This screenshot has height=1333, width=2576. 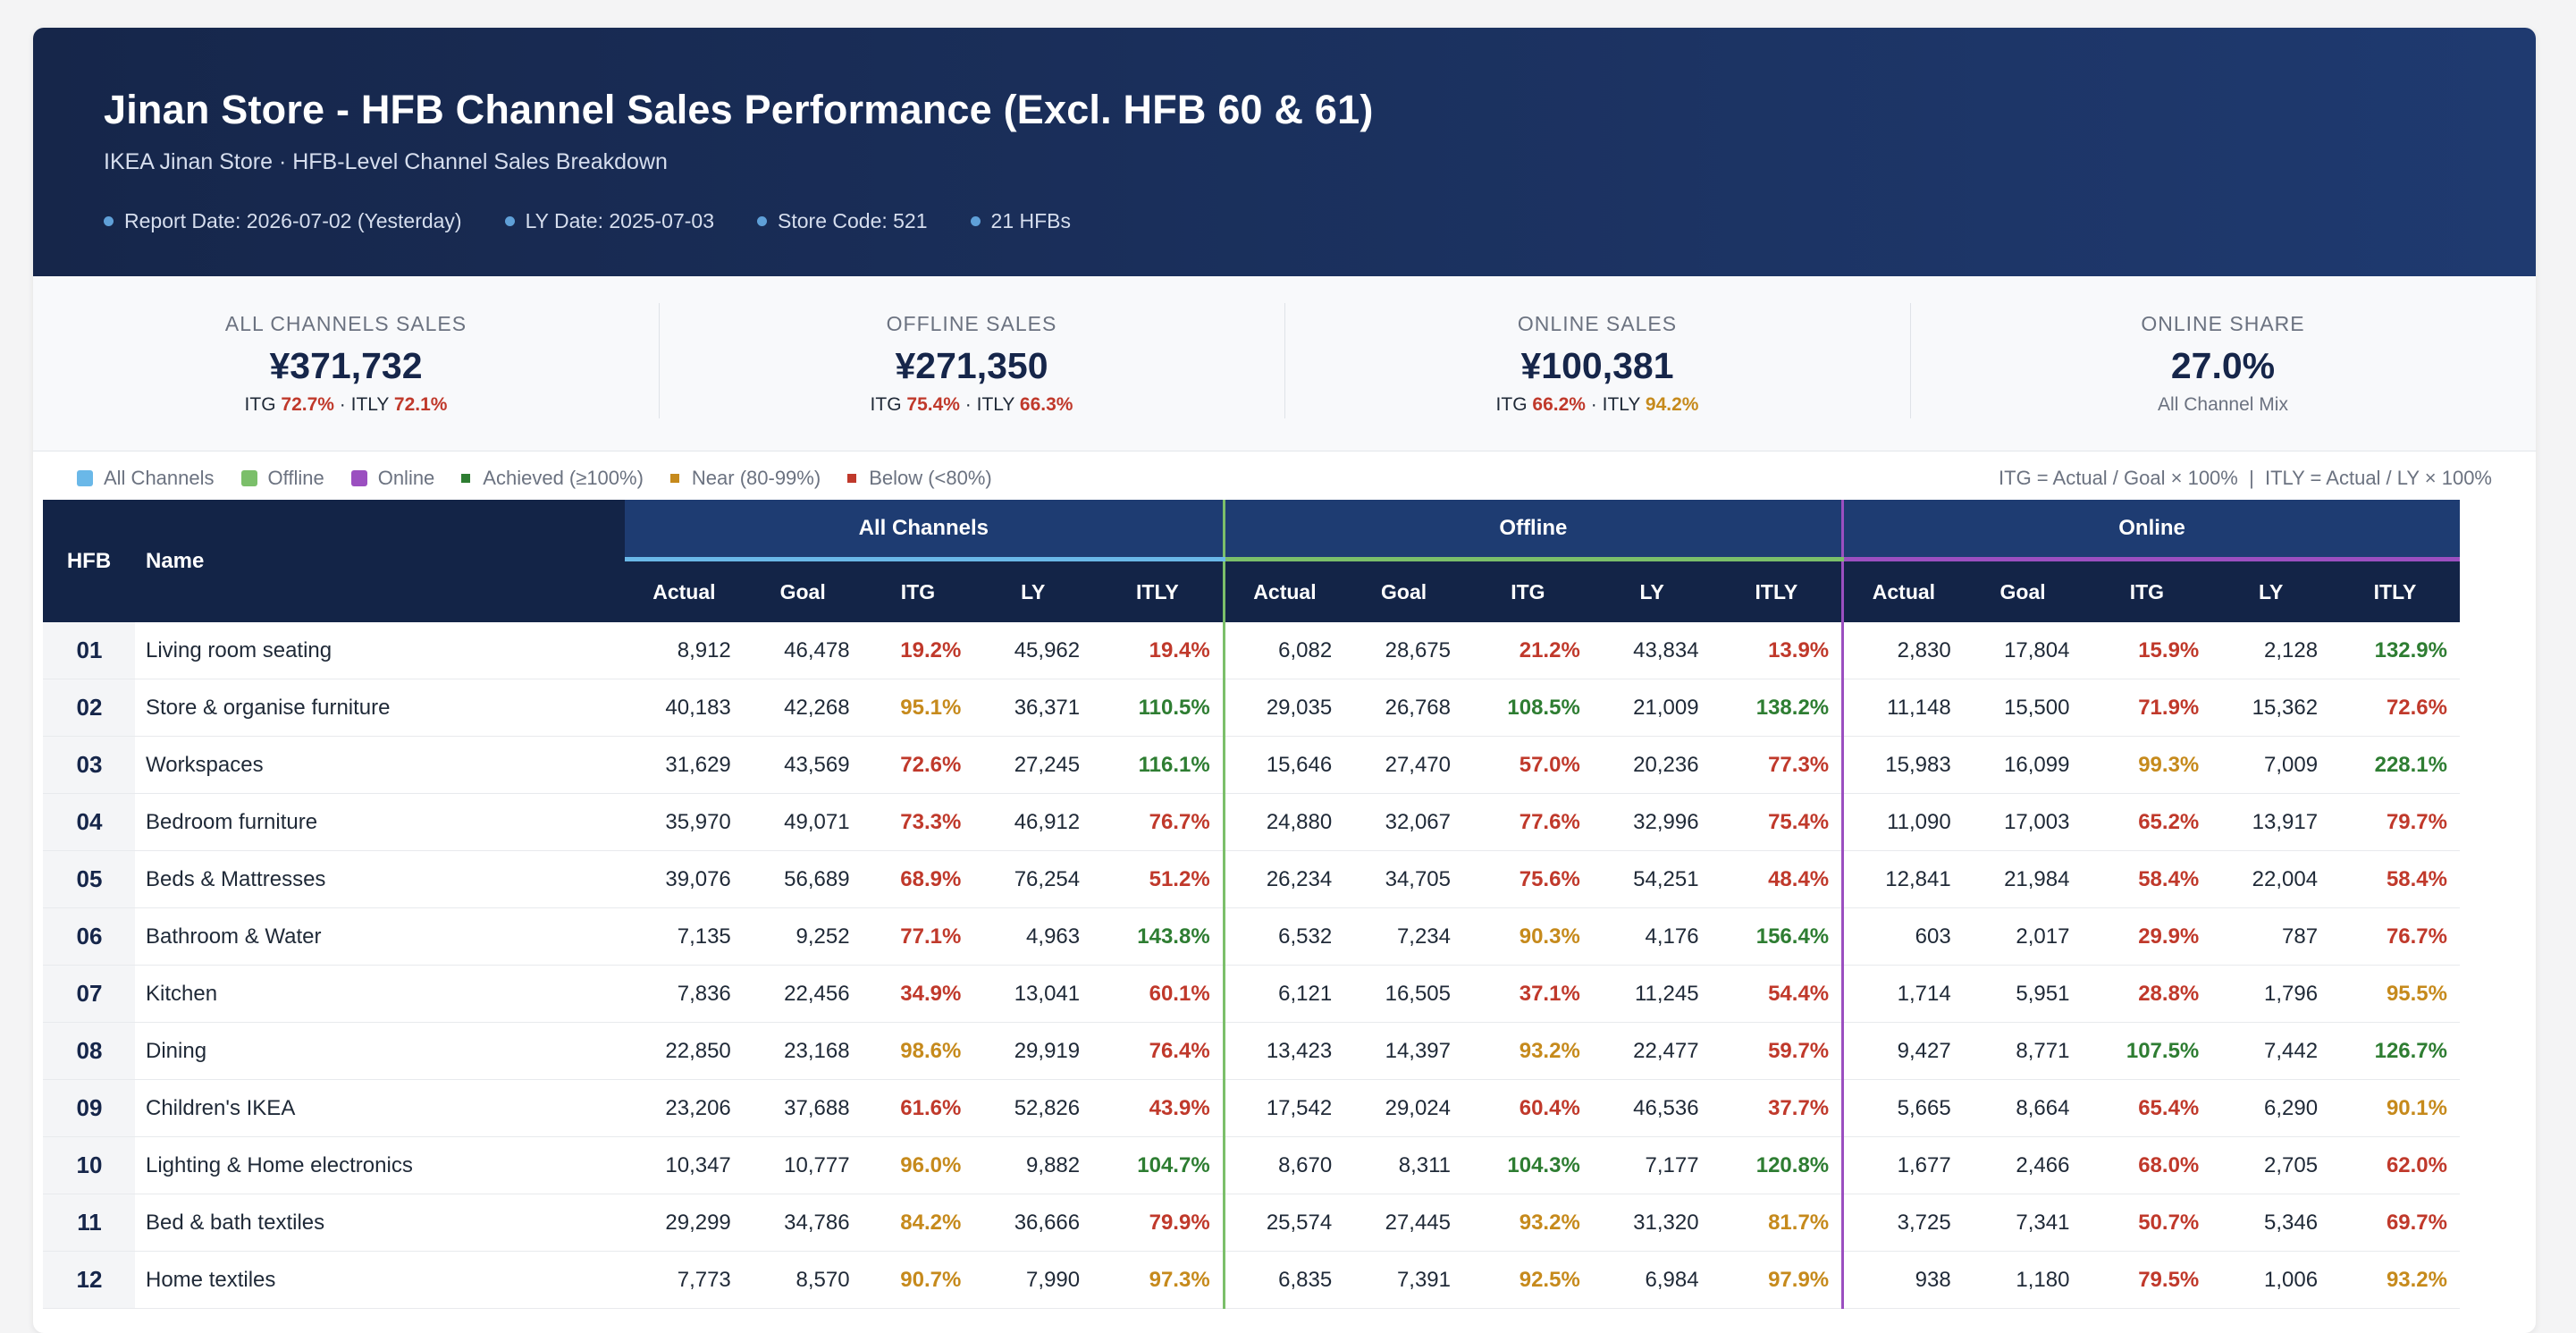 What do you see at coordinates (1284, 650) in the screenshot?
I see `cell-actual: 6,082` at bounding box center [1284, 650].